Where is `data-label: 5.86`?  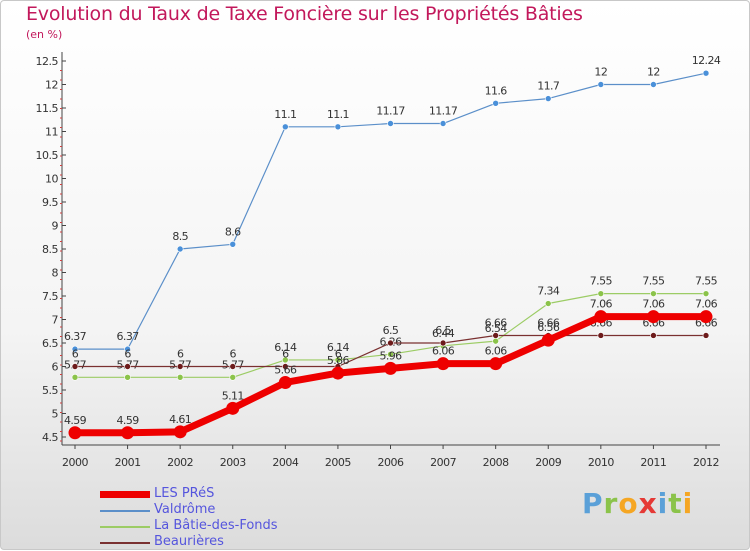 data-label: 5.86 is located at coordinates (338, 360).